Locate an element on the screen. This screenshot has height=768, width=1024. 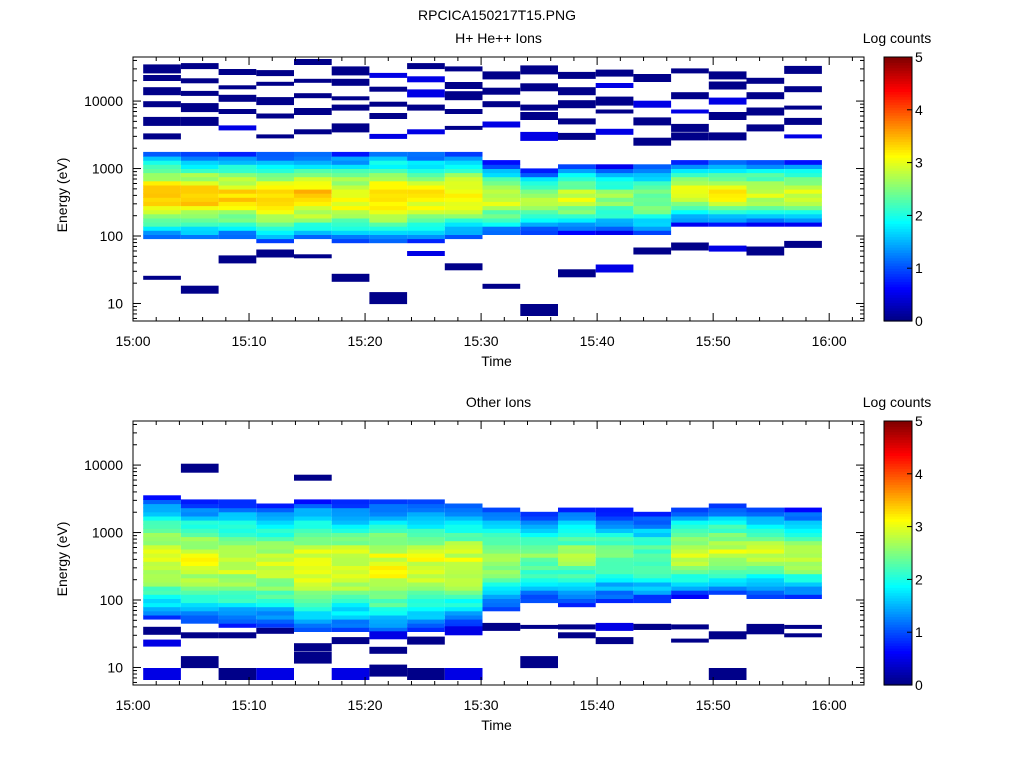
colorbar-tick-label: 3 is located at coordinates (919, 527).